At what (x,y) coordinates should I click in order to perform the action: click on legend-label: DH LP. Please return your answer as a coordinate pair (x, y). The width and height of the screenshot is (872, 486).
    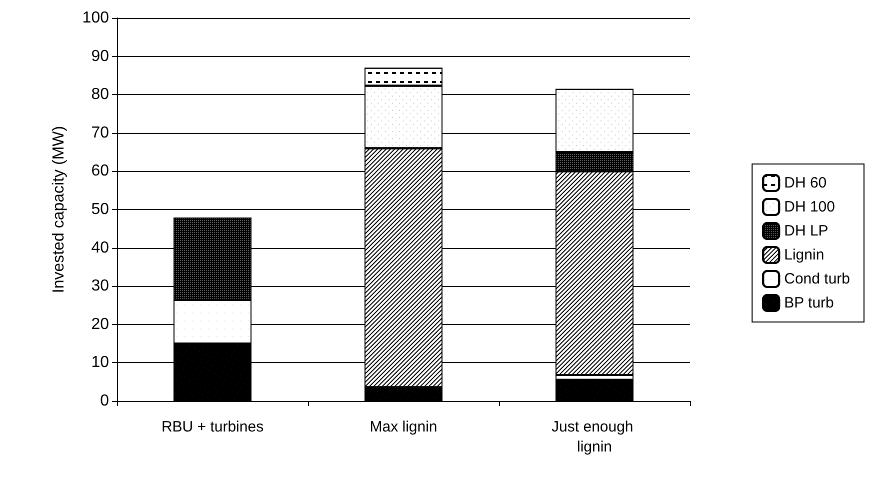
    Looking at the image, I should click on (806, 231).